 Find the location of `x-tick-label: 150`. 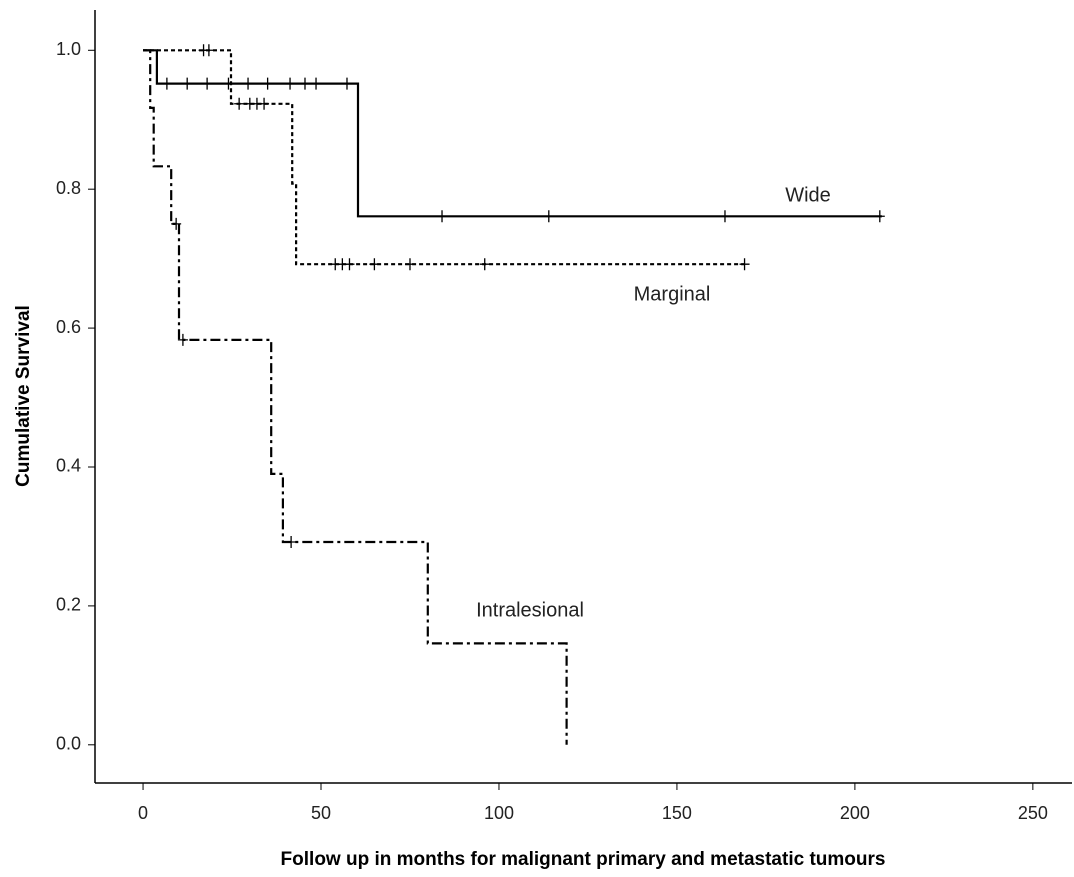

x-tick-label: 150 is located at coordinates (677, 813).